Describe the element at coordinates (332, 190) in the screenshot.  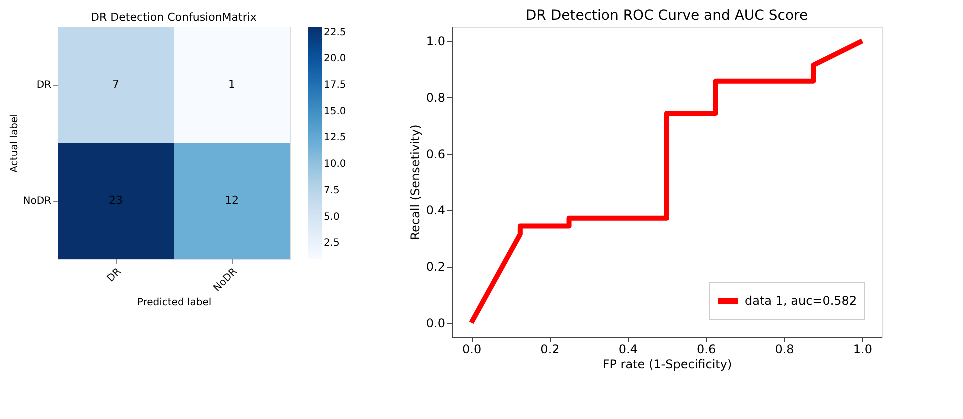
I see `color-bar-label: 7.5` at that location.